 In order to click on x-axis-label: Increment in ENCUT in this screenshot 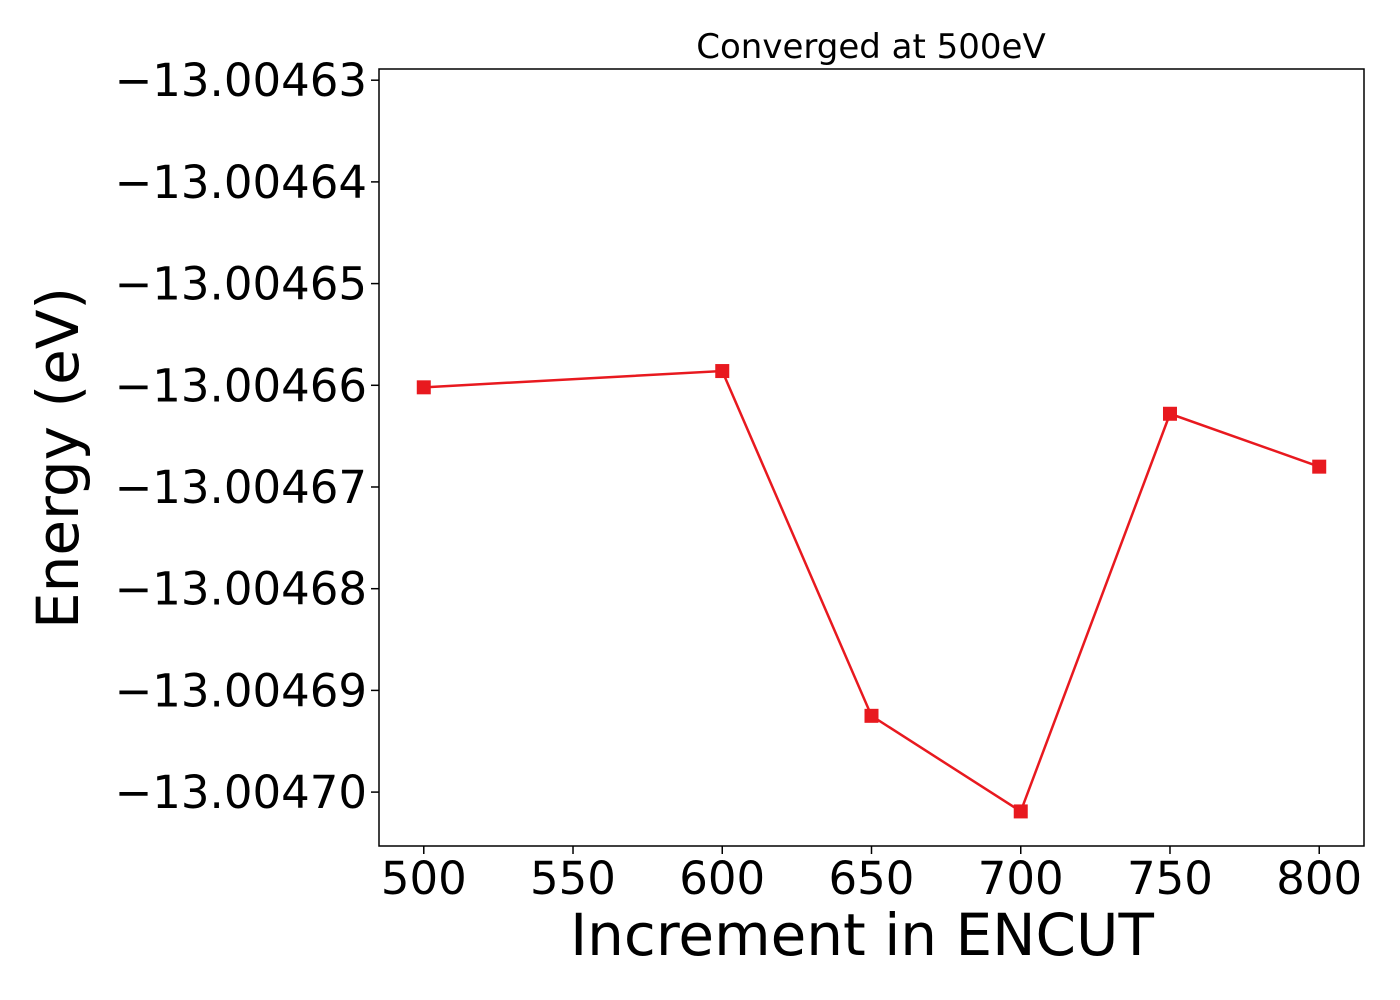, I will do `click(862, 935)`.